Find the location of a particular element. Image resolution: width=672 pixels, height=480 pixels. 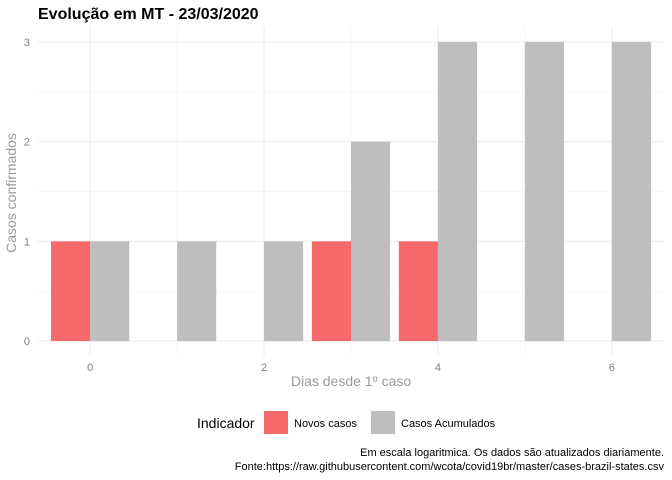

y-tick-label: 1 is located at coordinates (27, 242).